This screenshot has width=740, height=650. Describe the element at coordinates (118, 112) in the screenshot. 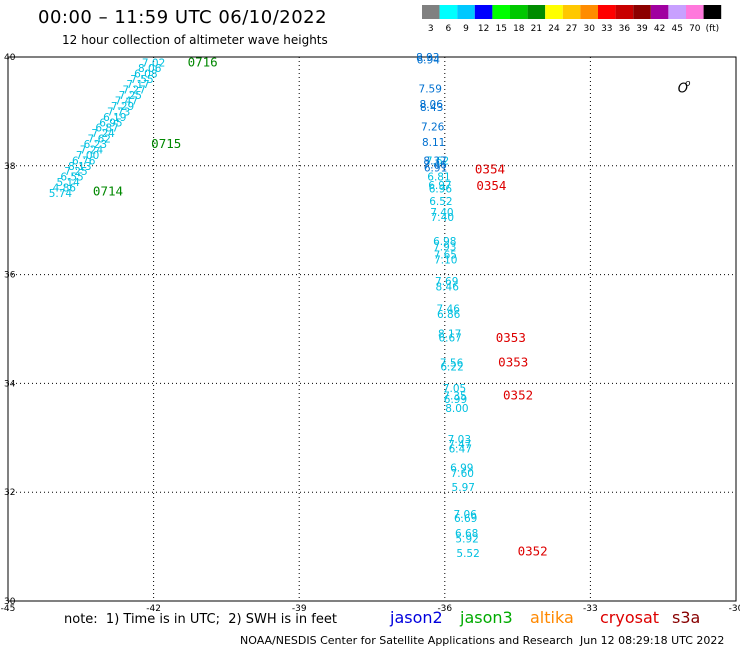

I see `swh-value: 7.73` at that location.